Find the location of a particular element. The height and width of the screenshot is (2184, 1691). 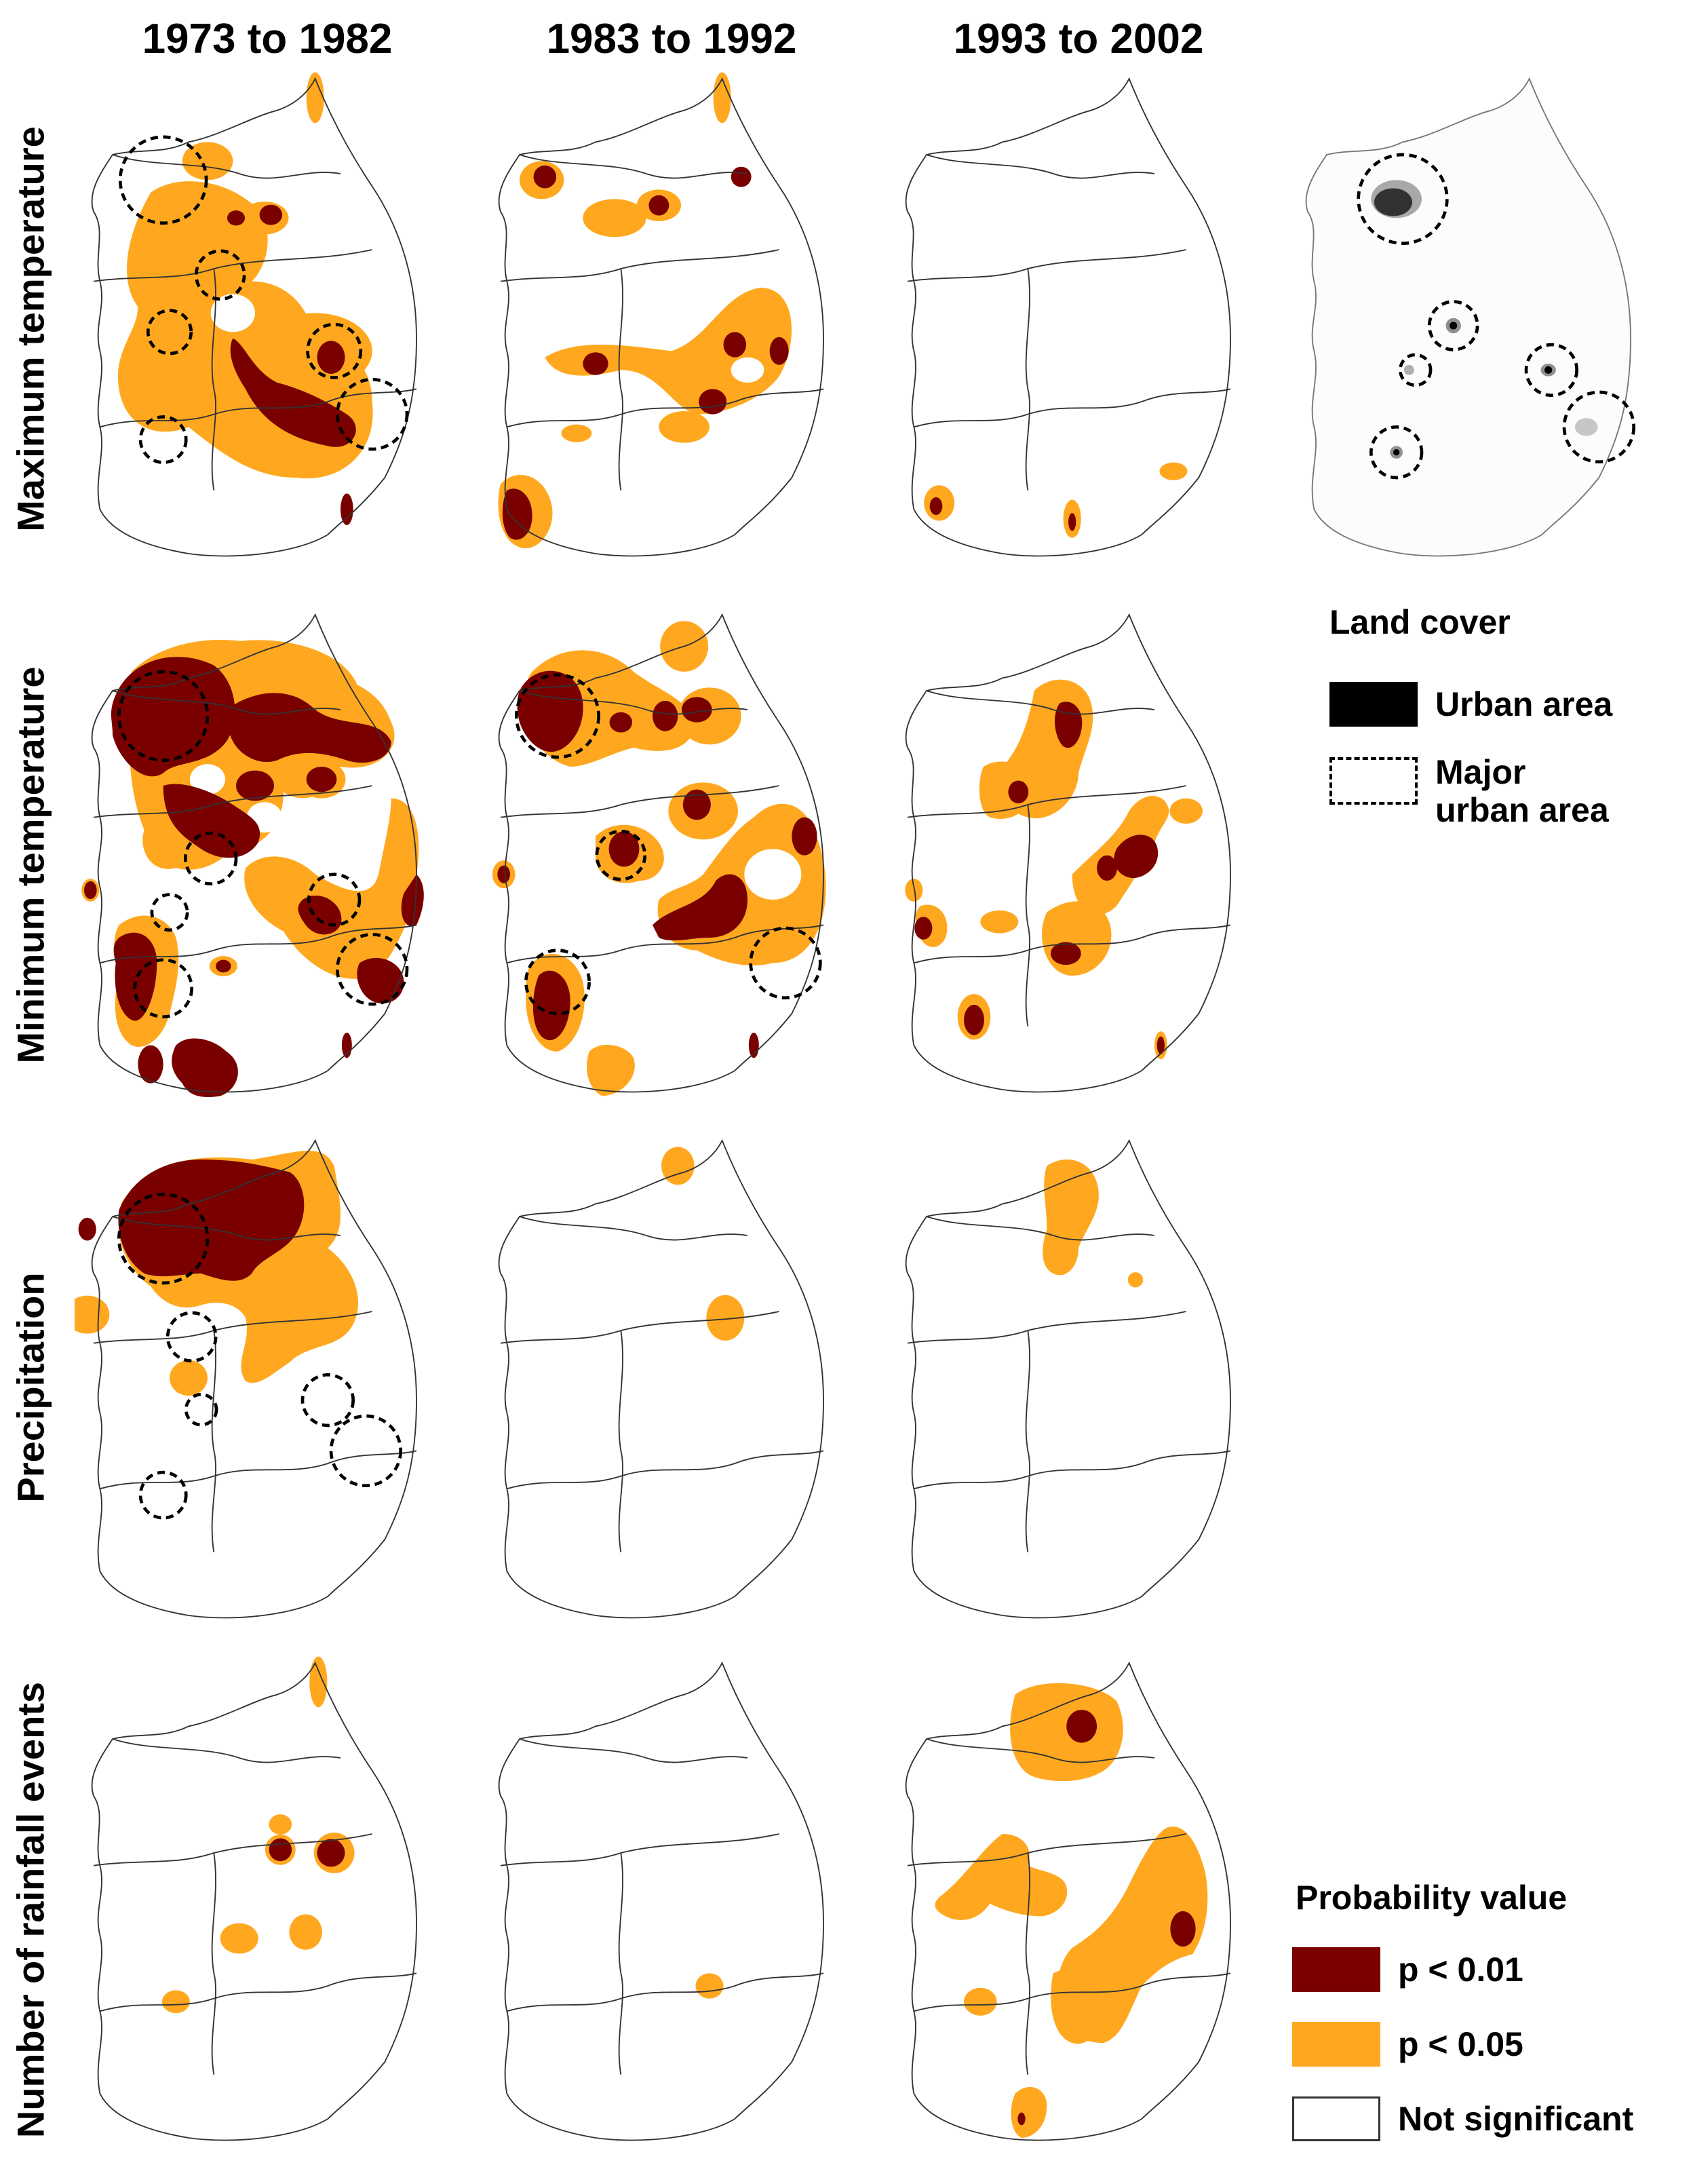

row-label-max-temp: Maximum temperature is located at coordinates (30, 329).